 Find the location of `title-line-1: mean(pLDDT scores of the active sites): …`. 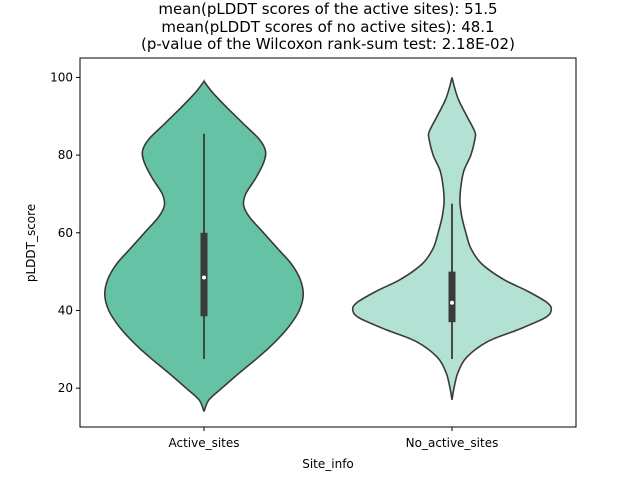

title-line-1: mean(pLDDT scores of the active sites): … is located at coordinates (327, 9).